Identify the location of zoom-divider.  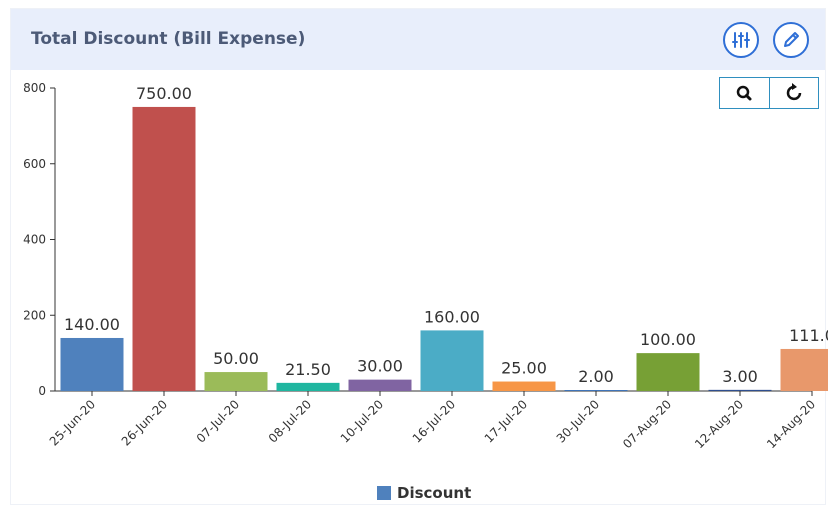
(769, 93).